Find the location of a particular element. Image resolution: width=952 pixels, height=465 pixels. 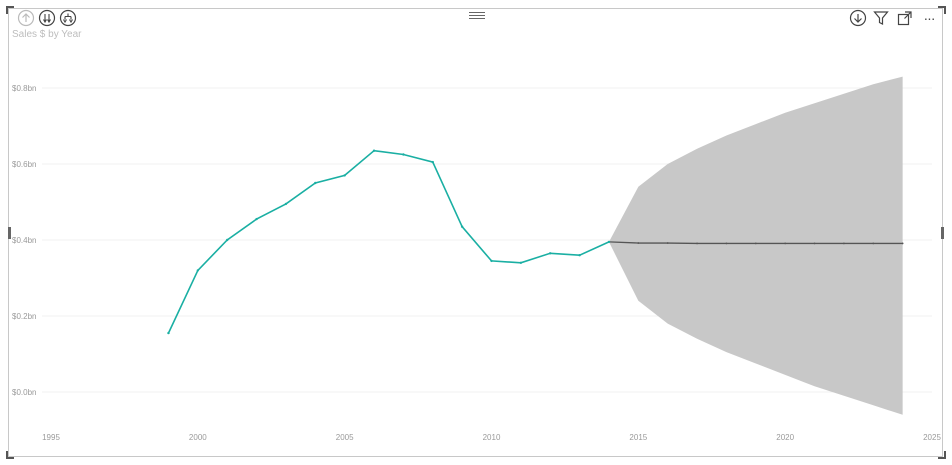

x-tick-label: 2020 is located at coordinates (785, 437).